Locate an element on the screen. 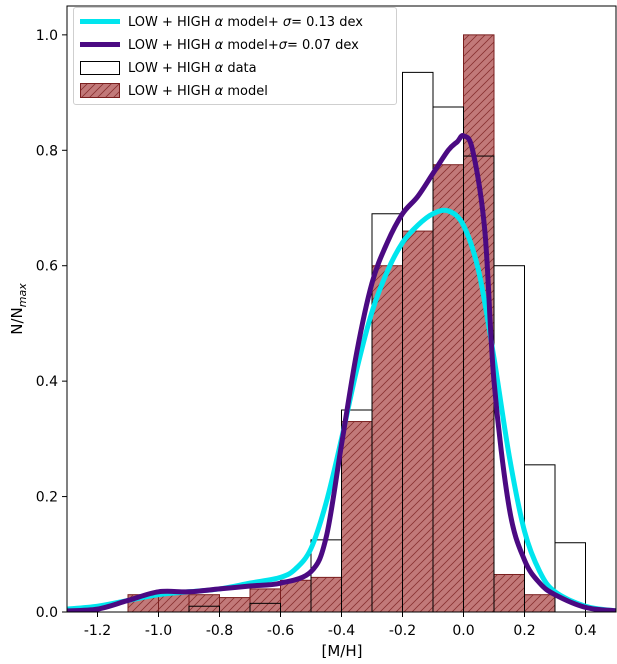  legend-item-sigma-013: LOW + HIGH α model+ σ= 0.13 dex is located at coordinates (218, 22).